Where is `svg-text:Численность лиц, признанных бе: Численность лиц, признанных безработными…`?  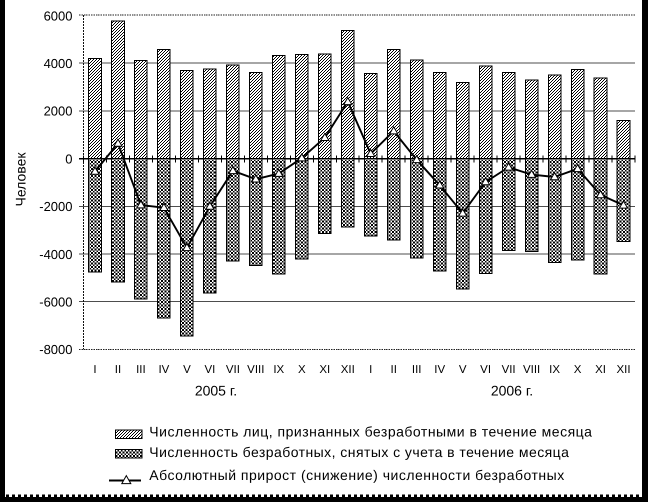
svg-text:Численность лиц, признанных бе: Численность лиц, признанных безработными… is located at coordinates (370, 432).